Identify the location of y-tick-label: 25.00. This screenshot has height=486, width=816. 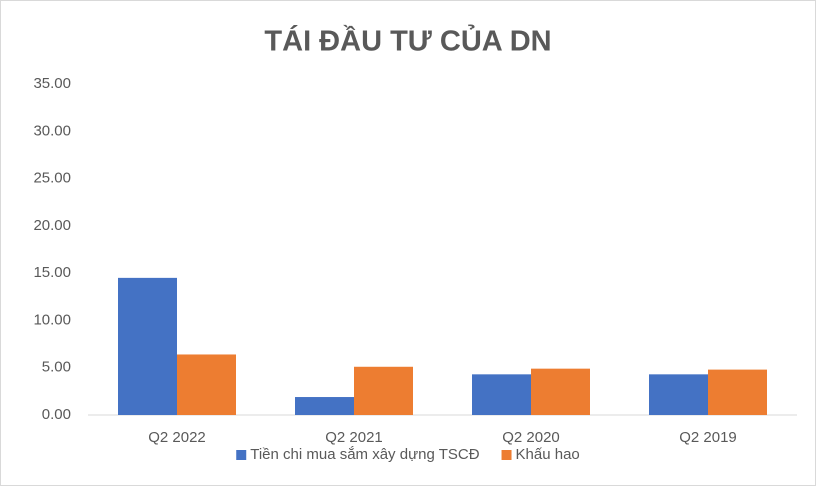
(52, 178).